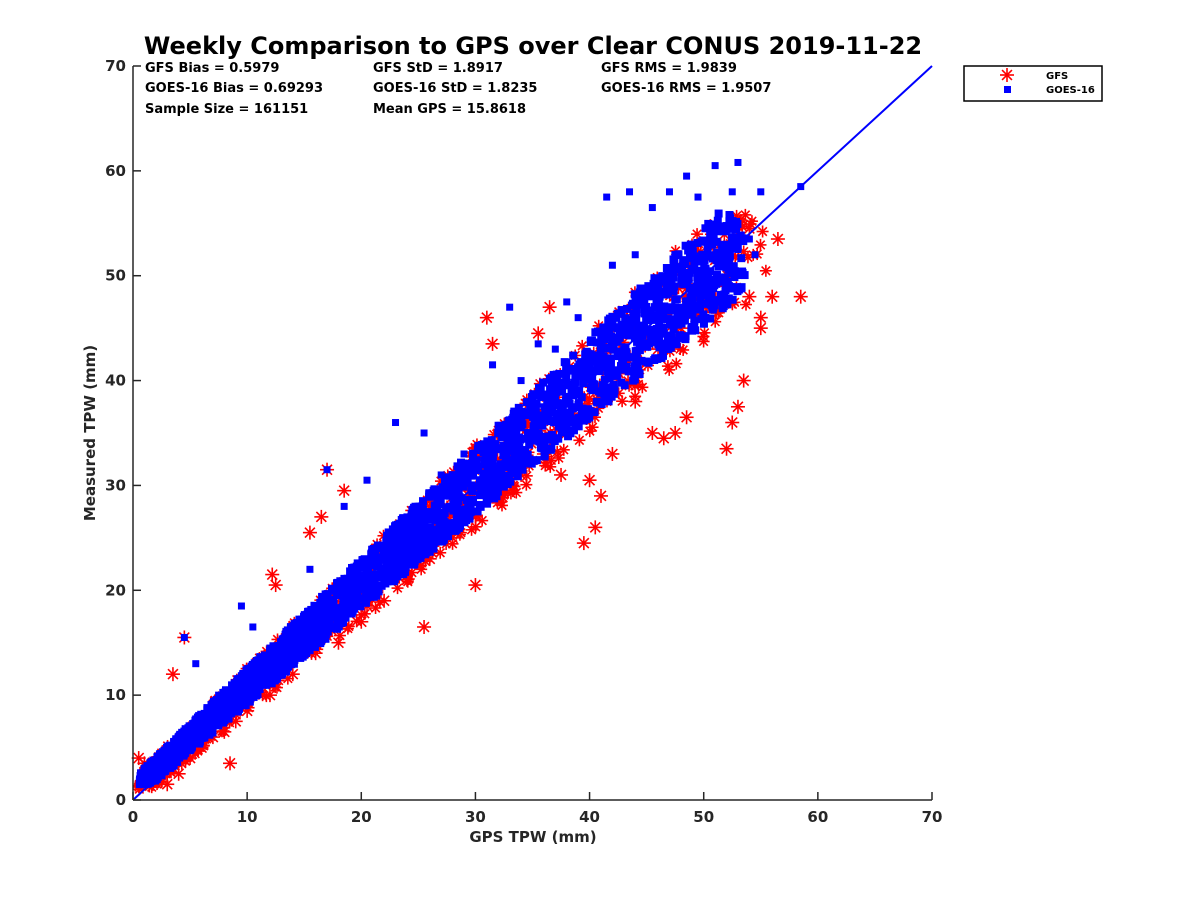 This screenshot has height=900, width=1200. Describe the element at coordinates (535, 809) in the screenshot. I see `x-axis-ticks: 0 10 20 30 40 50 60 70` at that location.